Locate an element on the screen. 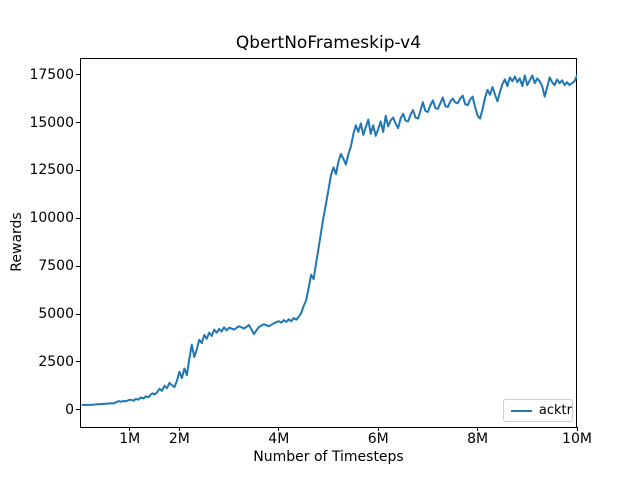 This screenshot has width=640, height=480. y-axis-label: Rewards is located at coordinates (17, 242).